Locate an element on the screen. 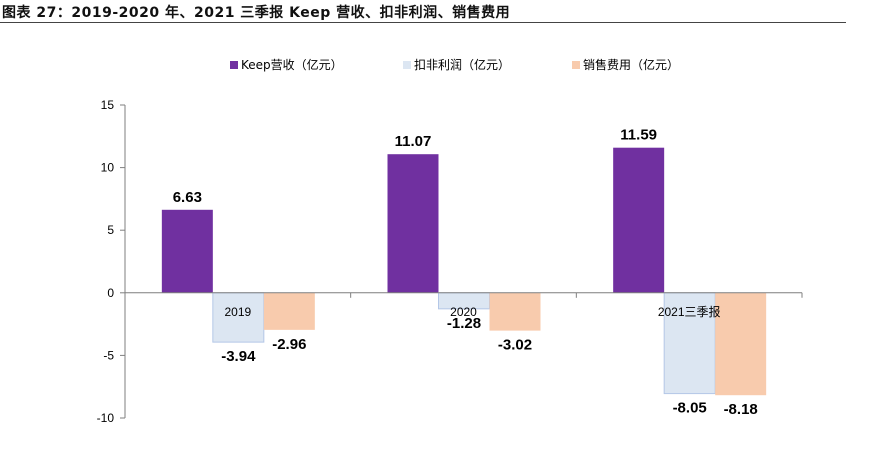 This screenshot has height=459, width=874. data-label-revenue-1: 11.07 is located at coordinates (413, 141).